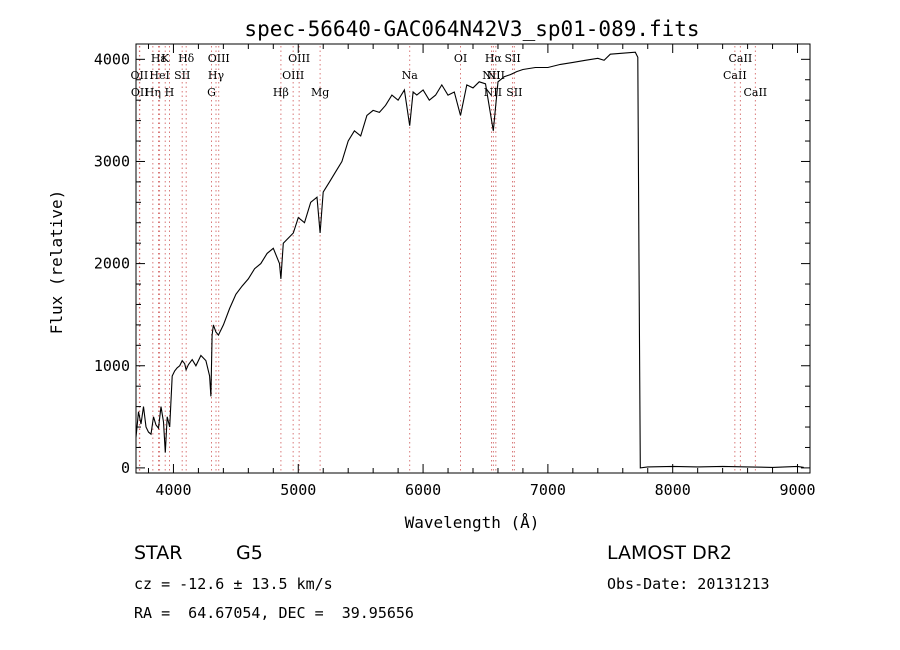 Image resolution: width=900 pixels, height=650 pixels. What do you see at coordinates (112, 264) in the screenshot?
I see `y-tick-label: 2000` at bounding box center [112, 264].